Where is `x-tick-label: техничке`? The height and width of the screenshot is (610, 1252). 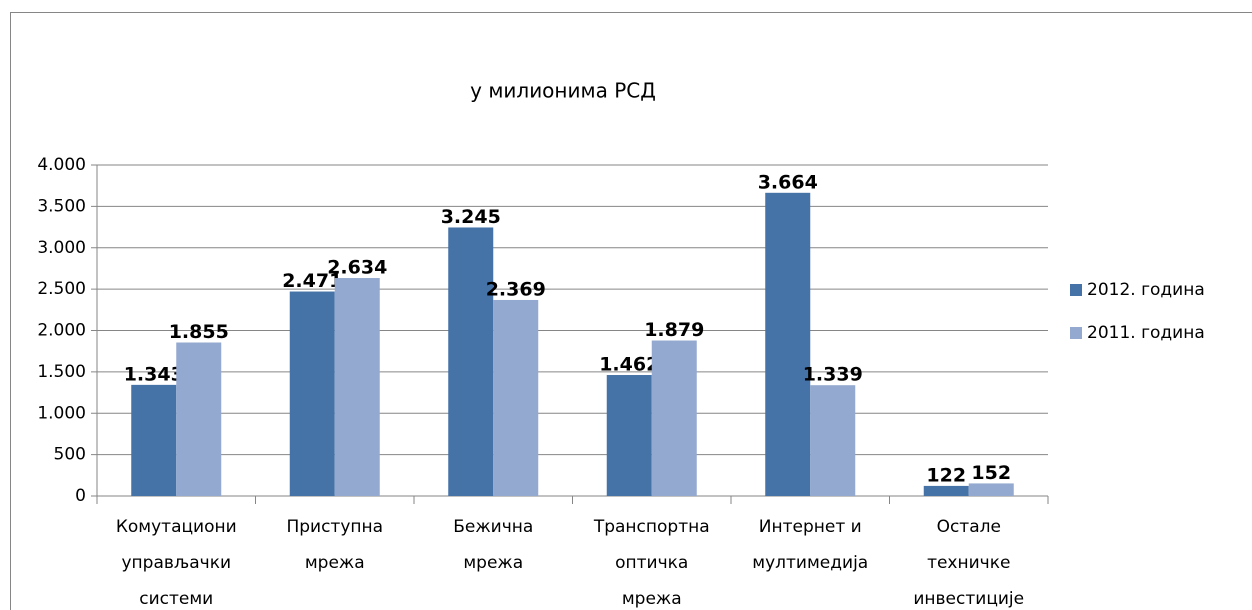
x-tick-label: техничке is located at coordinates (968, 563).